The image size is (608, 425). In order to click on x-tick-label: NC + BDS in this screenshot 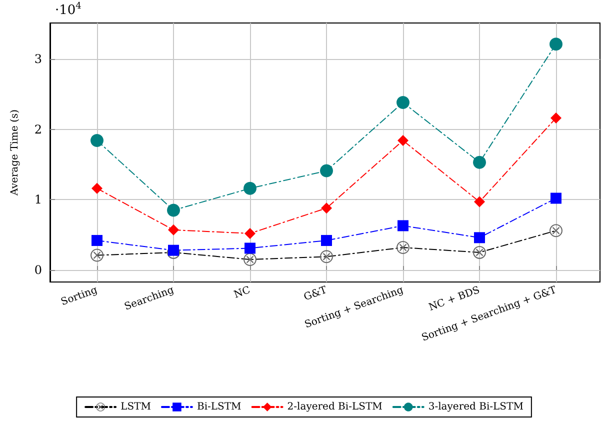, I will do `click(454, 299)`.